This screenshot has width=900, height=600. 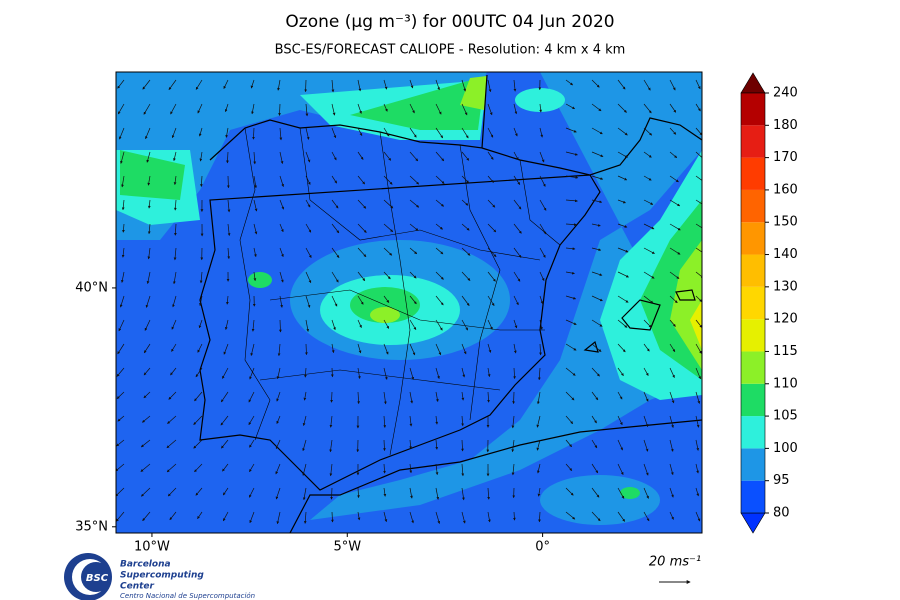 What do you see at coordinates (675, 562) in the screenshot?
I see `wind-scale-label: 20 ms⁻¹` at bounding box center [675, 562].